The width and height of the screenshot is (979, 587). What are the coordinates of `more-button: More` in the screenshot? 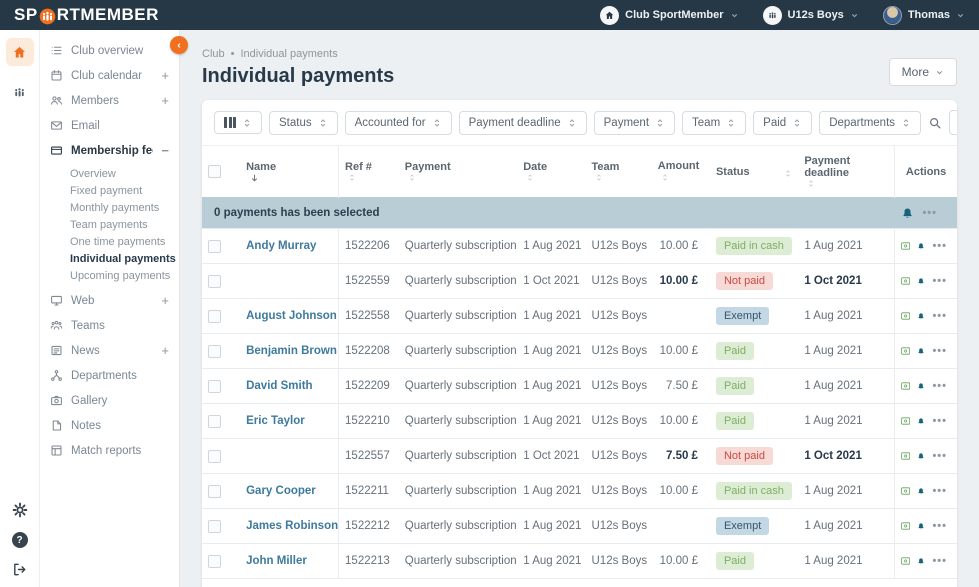 It's located at (922, 72).